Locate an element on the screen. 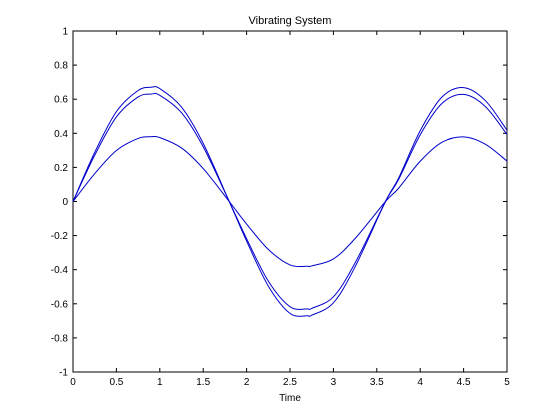  y-tick-label: 0.2 is located at coordinates (61, 168).